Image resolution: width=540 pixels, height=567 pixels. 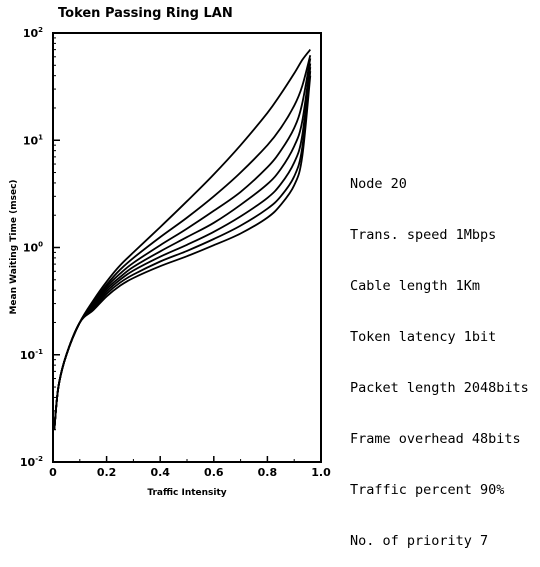 I want to click on x-tick-label: 0.8, so click(x=268, y=472).